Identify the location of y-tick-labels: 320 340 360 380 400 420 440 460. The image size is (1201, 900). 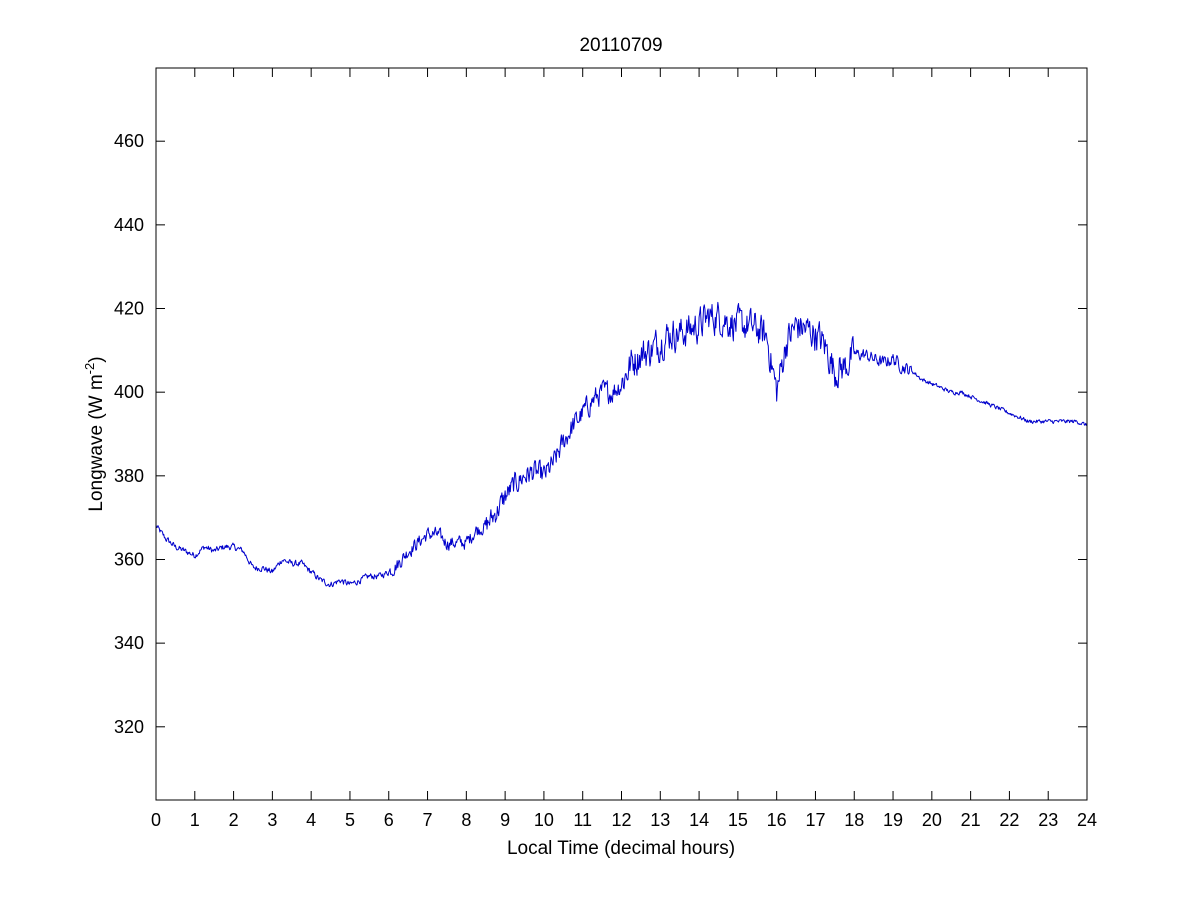
(129, 434).